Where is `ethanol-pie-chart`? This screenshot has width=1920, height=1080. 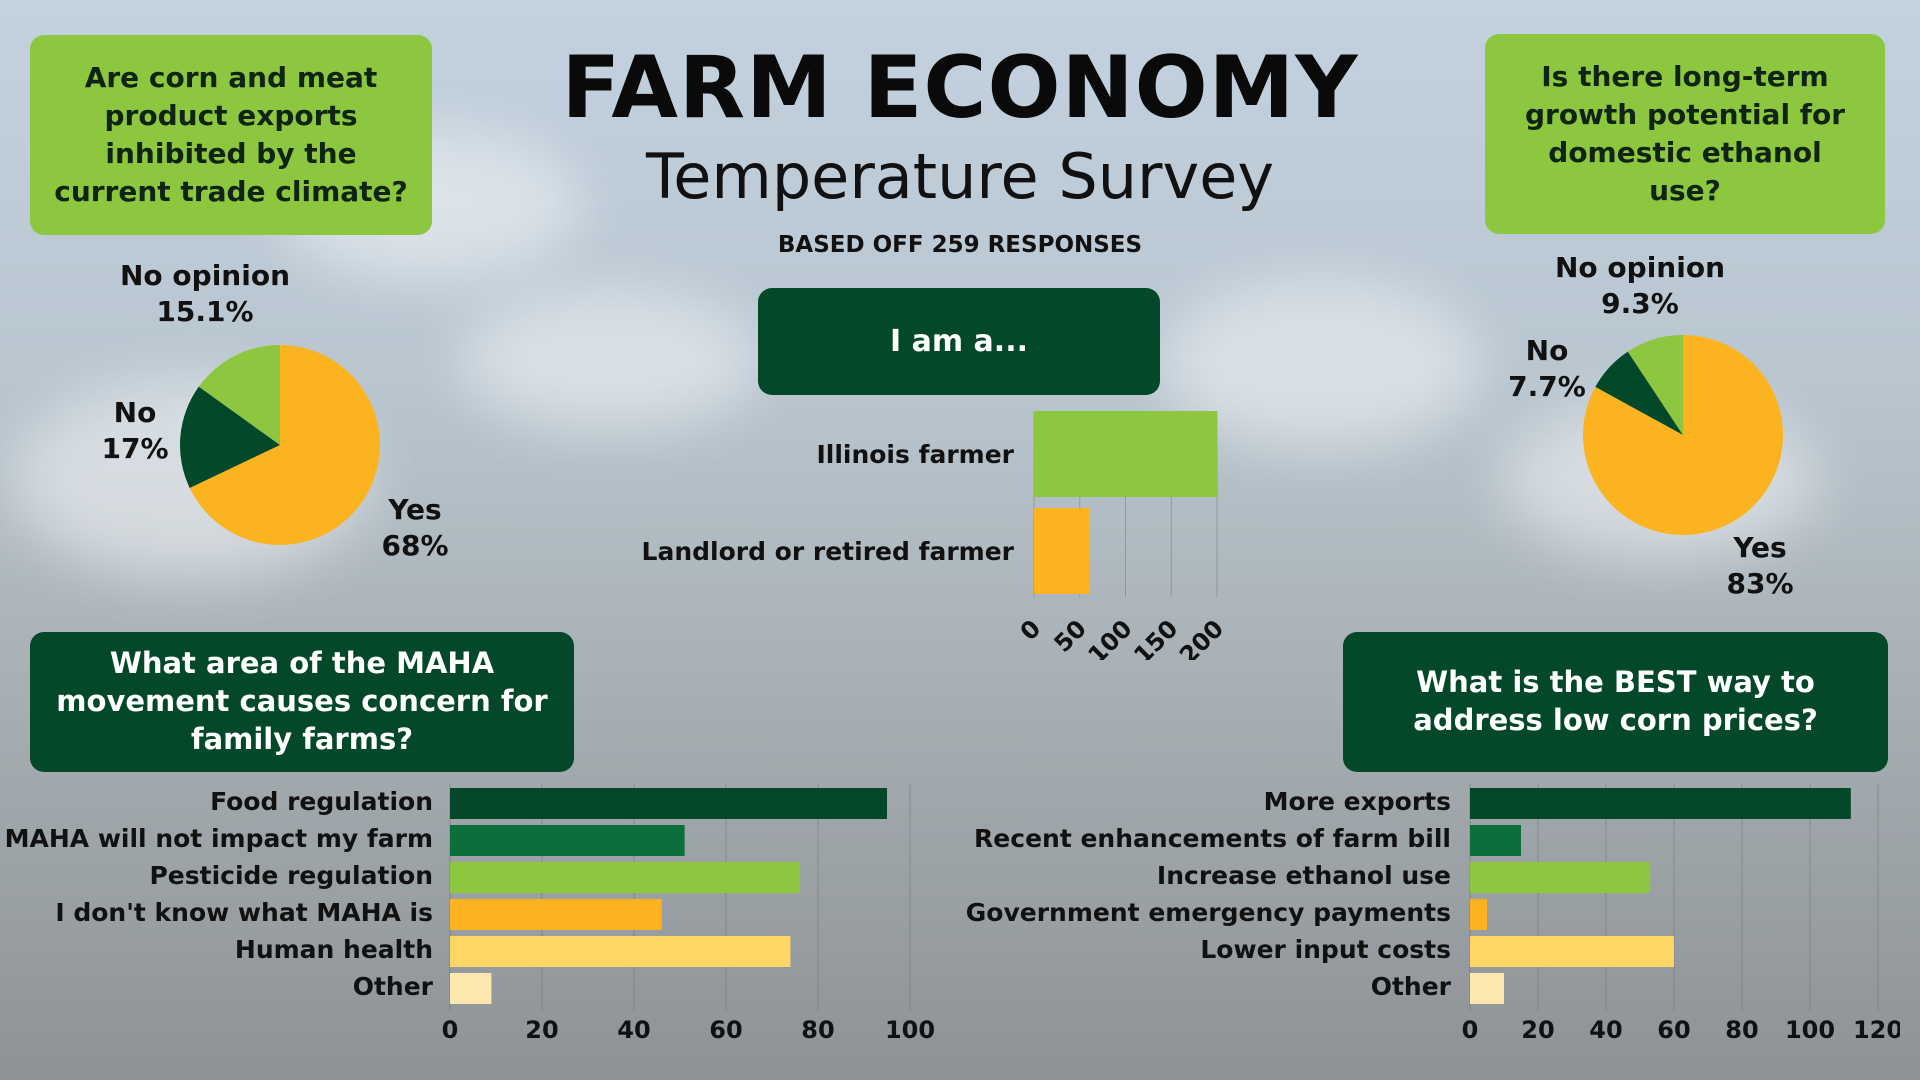
ethanol-pie-chart is located at coordinates (1683, 435).